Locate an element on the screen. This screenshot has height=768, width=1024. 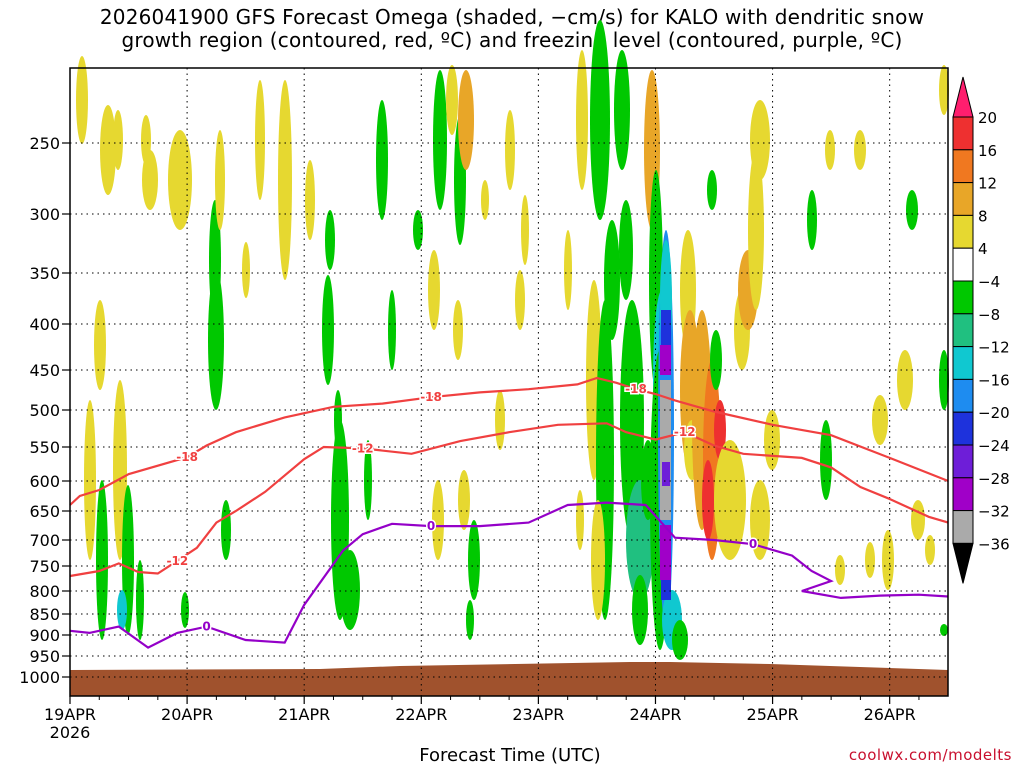
x-tick-label: 25APR is located at coordinates (773, 714).